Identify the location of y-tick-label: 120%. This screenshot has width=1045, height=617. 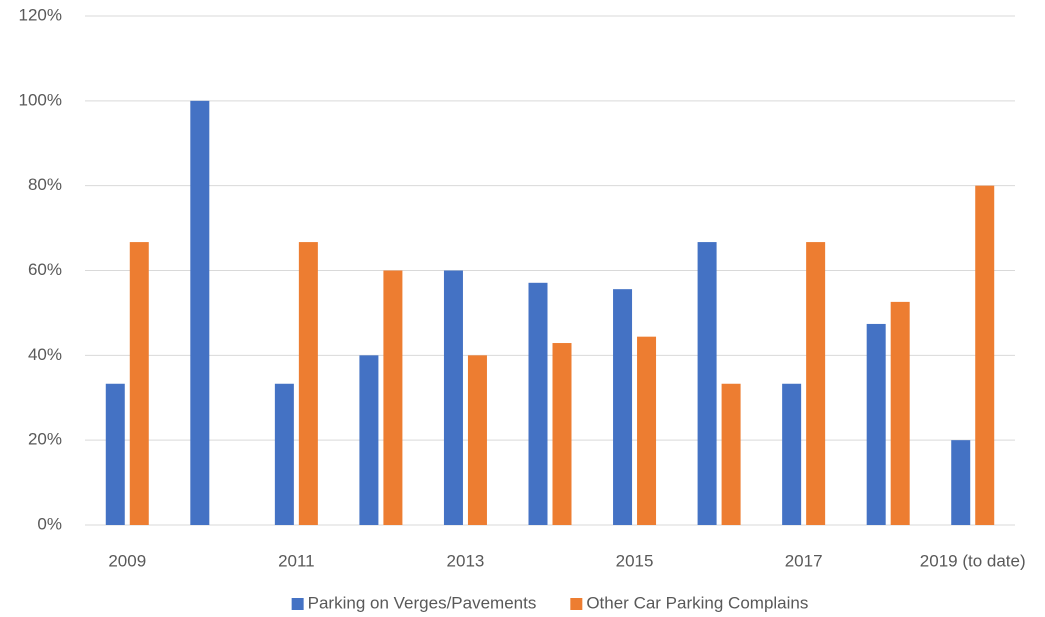
(40, 14).